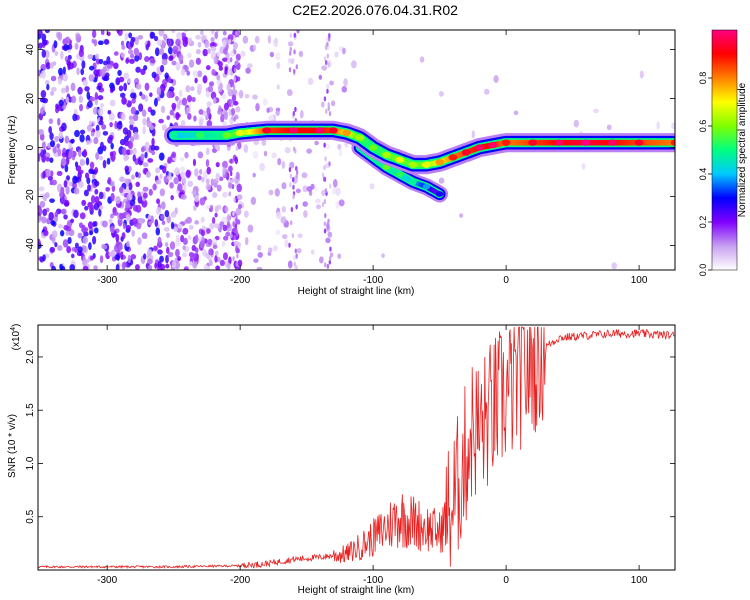 The height and width of the screenshot is (600, 750). Describe the element at coordinates (506, 580) in the screenshot. I see `x-tick-label: 0` at that location.